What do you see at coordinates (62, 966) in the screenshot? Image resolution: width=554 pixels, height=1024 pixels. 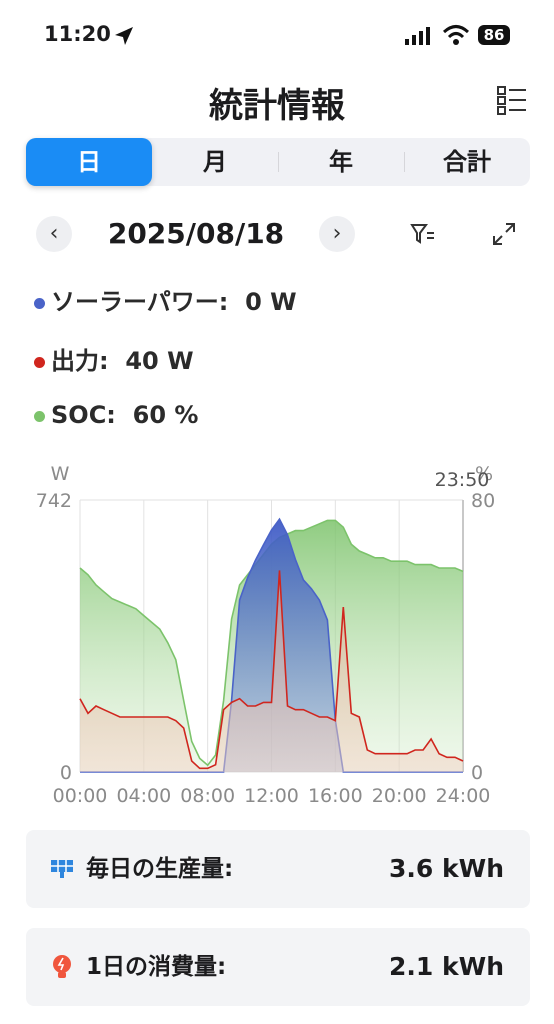 I see `bulb-icon` at bounding box center [62, 966].